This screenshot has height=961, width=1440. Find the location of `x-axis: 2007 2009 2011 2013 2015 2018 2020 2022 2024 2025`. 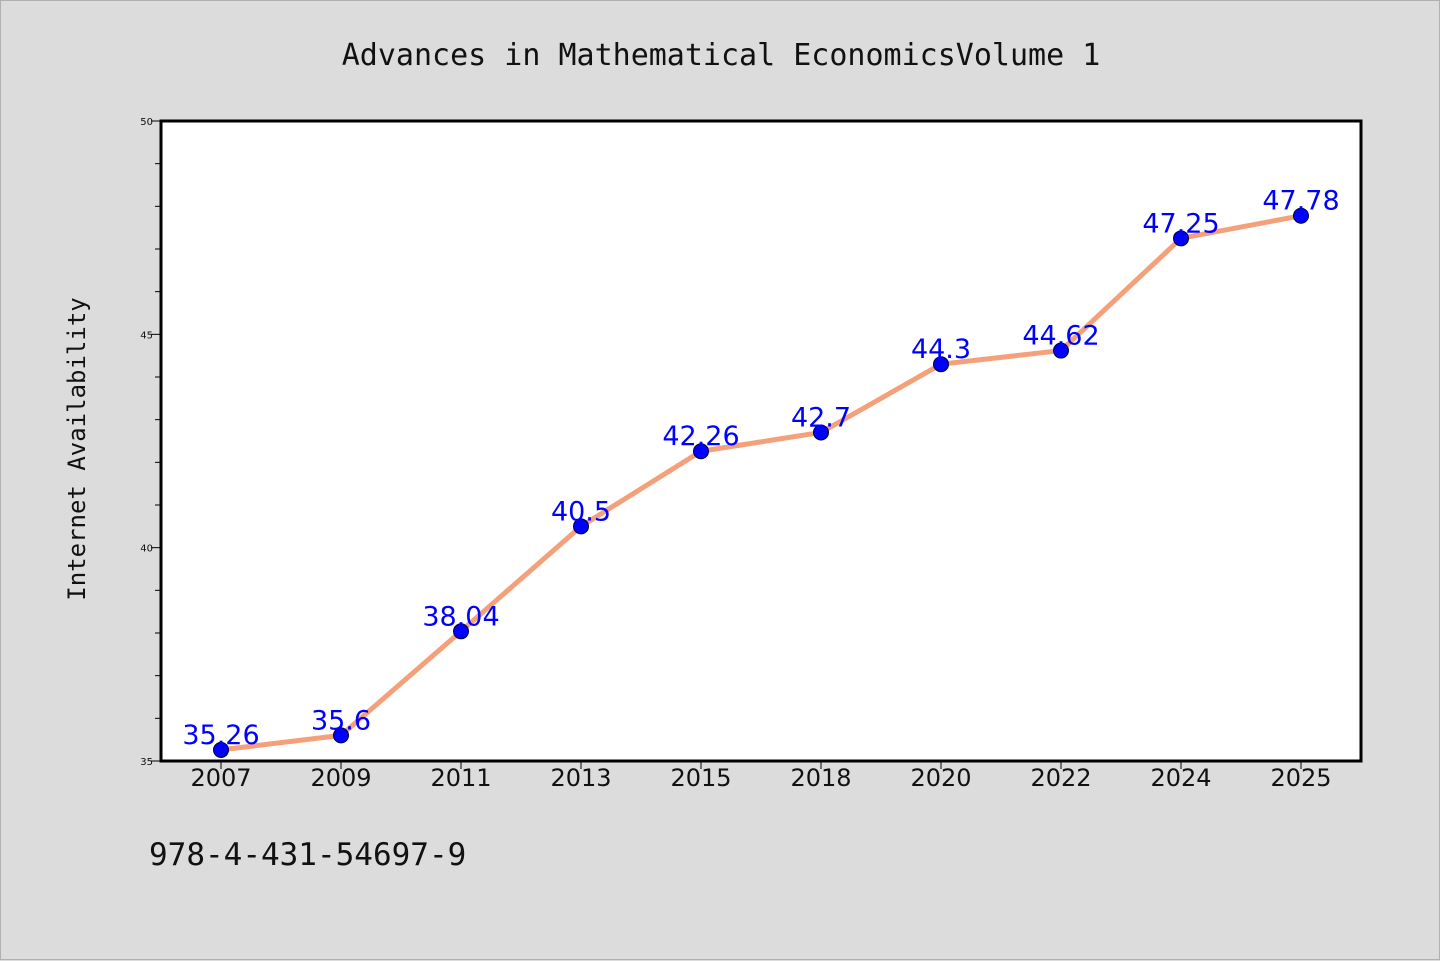

x-axis: 2007 2009 2011 2013 2015 2018 2020 2022 2024 2025 is located at coordinates (761, 776).